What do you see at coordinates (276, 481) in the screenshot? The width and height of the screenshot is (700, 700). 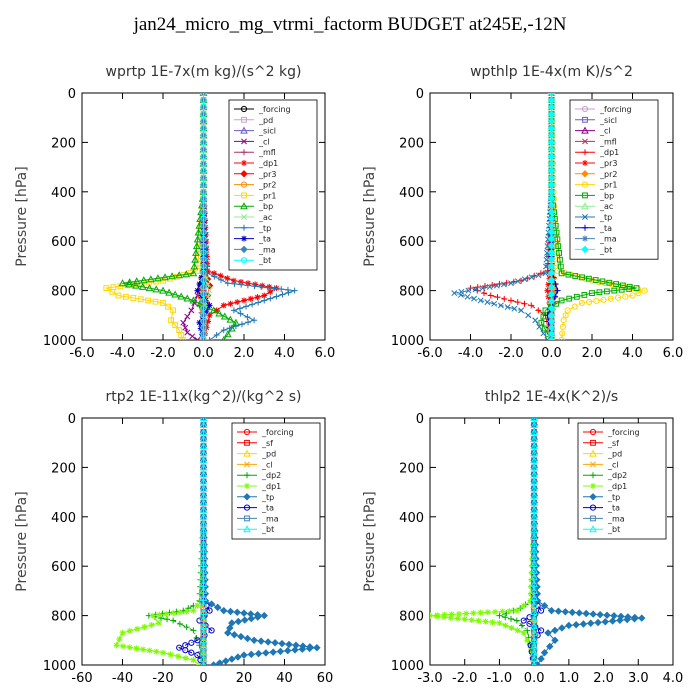 I see `legend: _forcing _sf _pd_cl _dp2 _dp1 _tp _ta_ma _bt` at bounding box center [276, 481].